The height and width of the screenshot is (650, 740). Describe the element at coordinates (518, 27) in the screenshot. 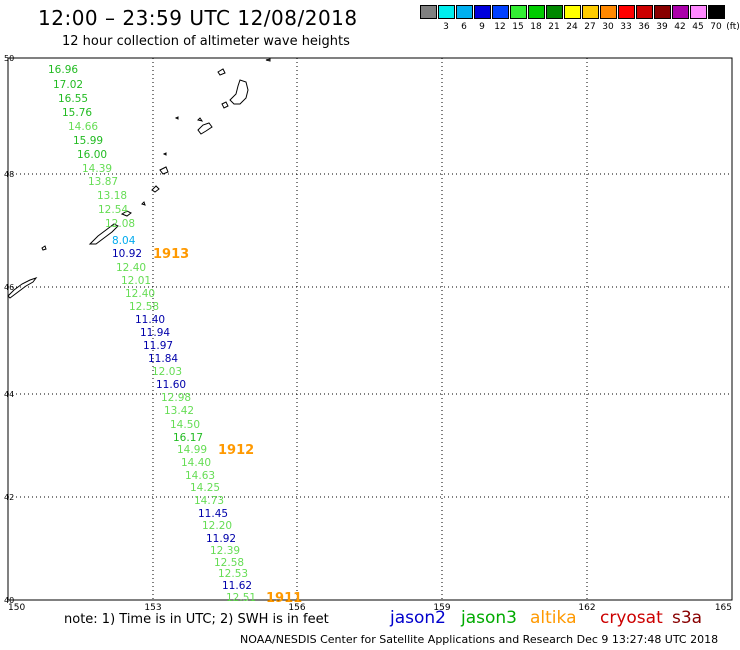

I see `colorbar-label: 15` at that location.